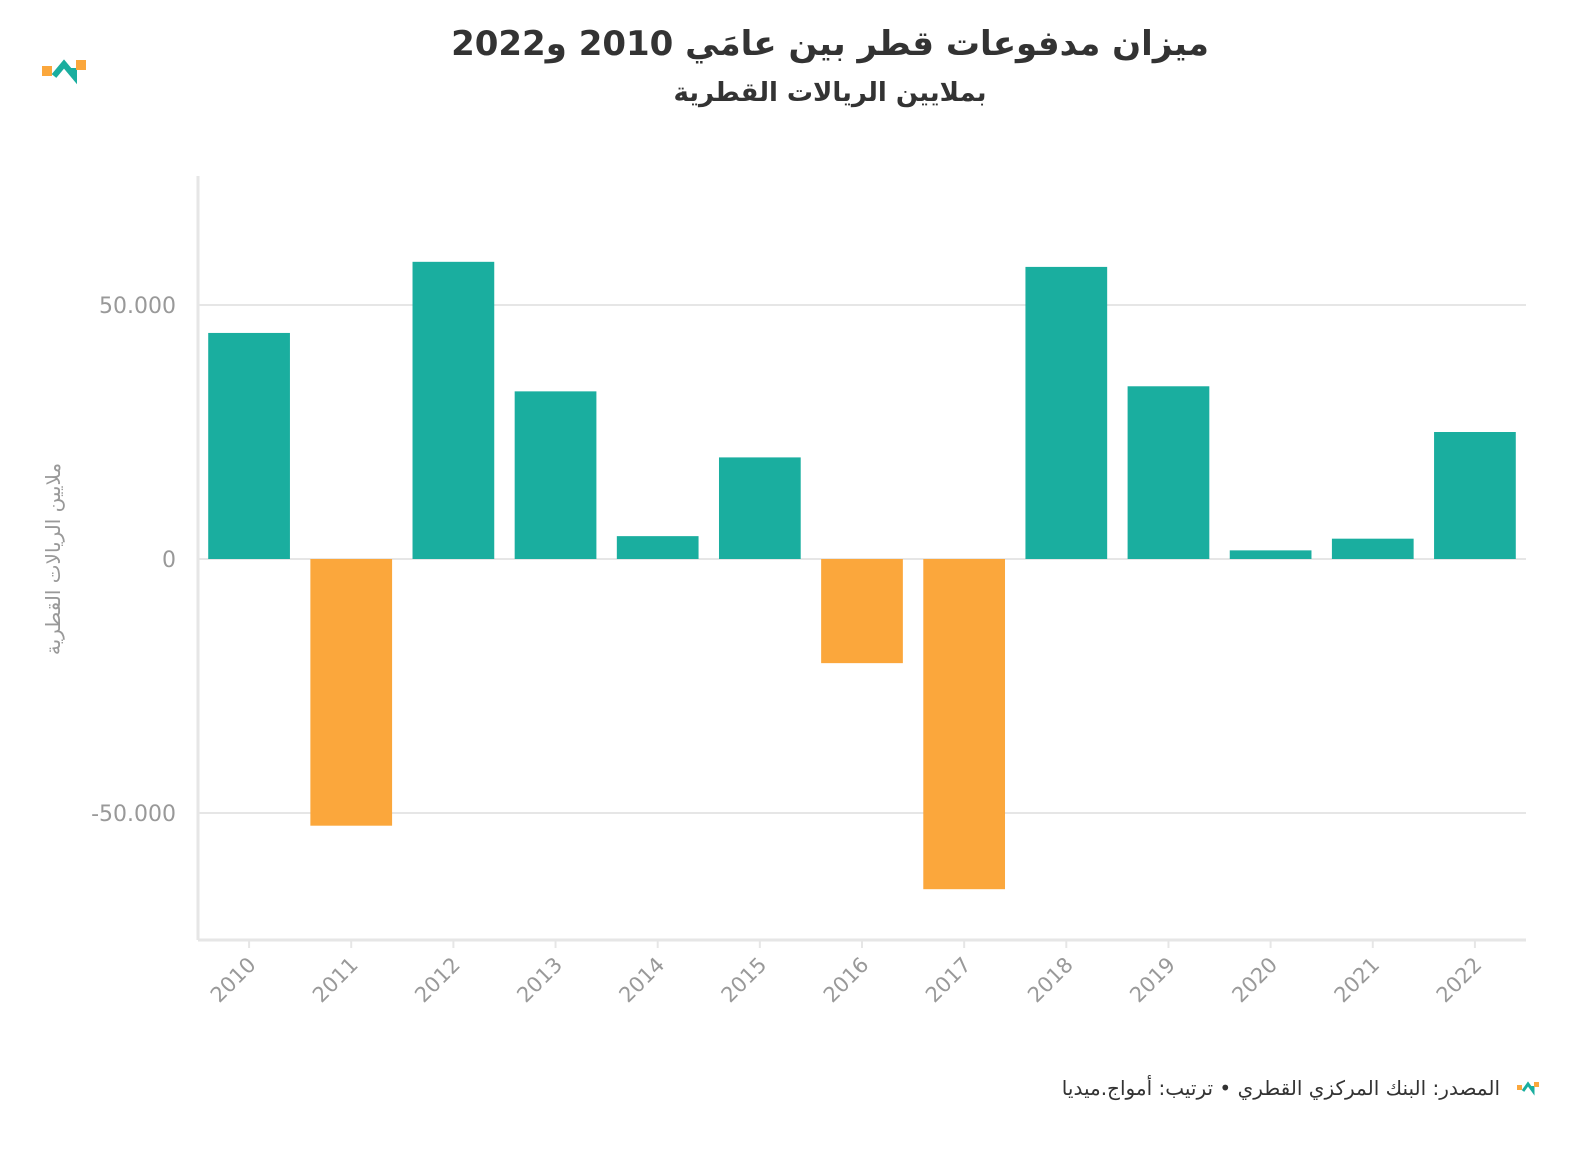  I want to click on x-tick-label: 2017, so click(948, 980).